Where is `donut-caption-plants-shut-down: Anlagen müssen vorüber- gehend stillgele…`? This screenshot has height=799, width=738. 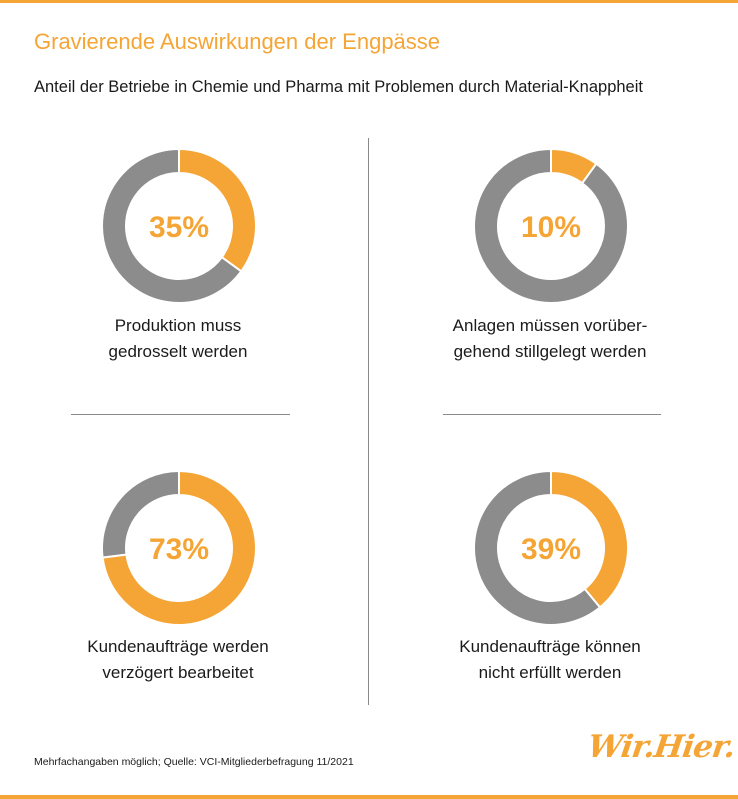 donut-caption-plants-shut-down: Anlagen müssen vorüber- gehend stillgele… is located at coordinates (550, 339).